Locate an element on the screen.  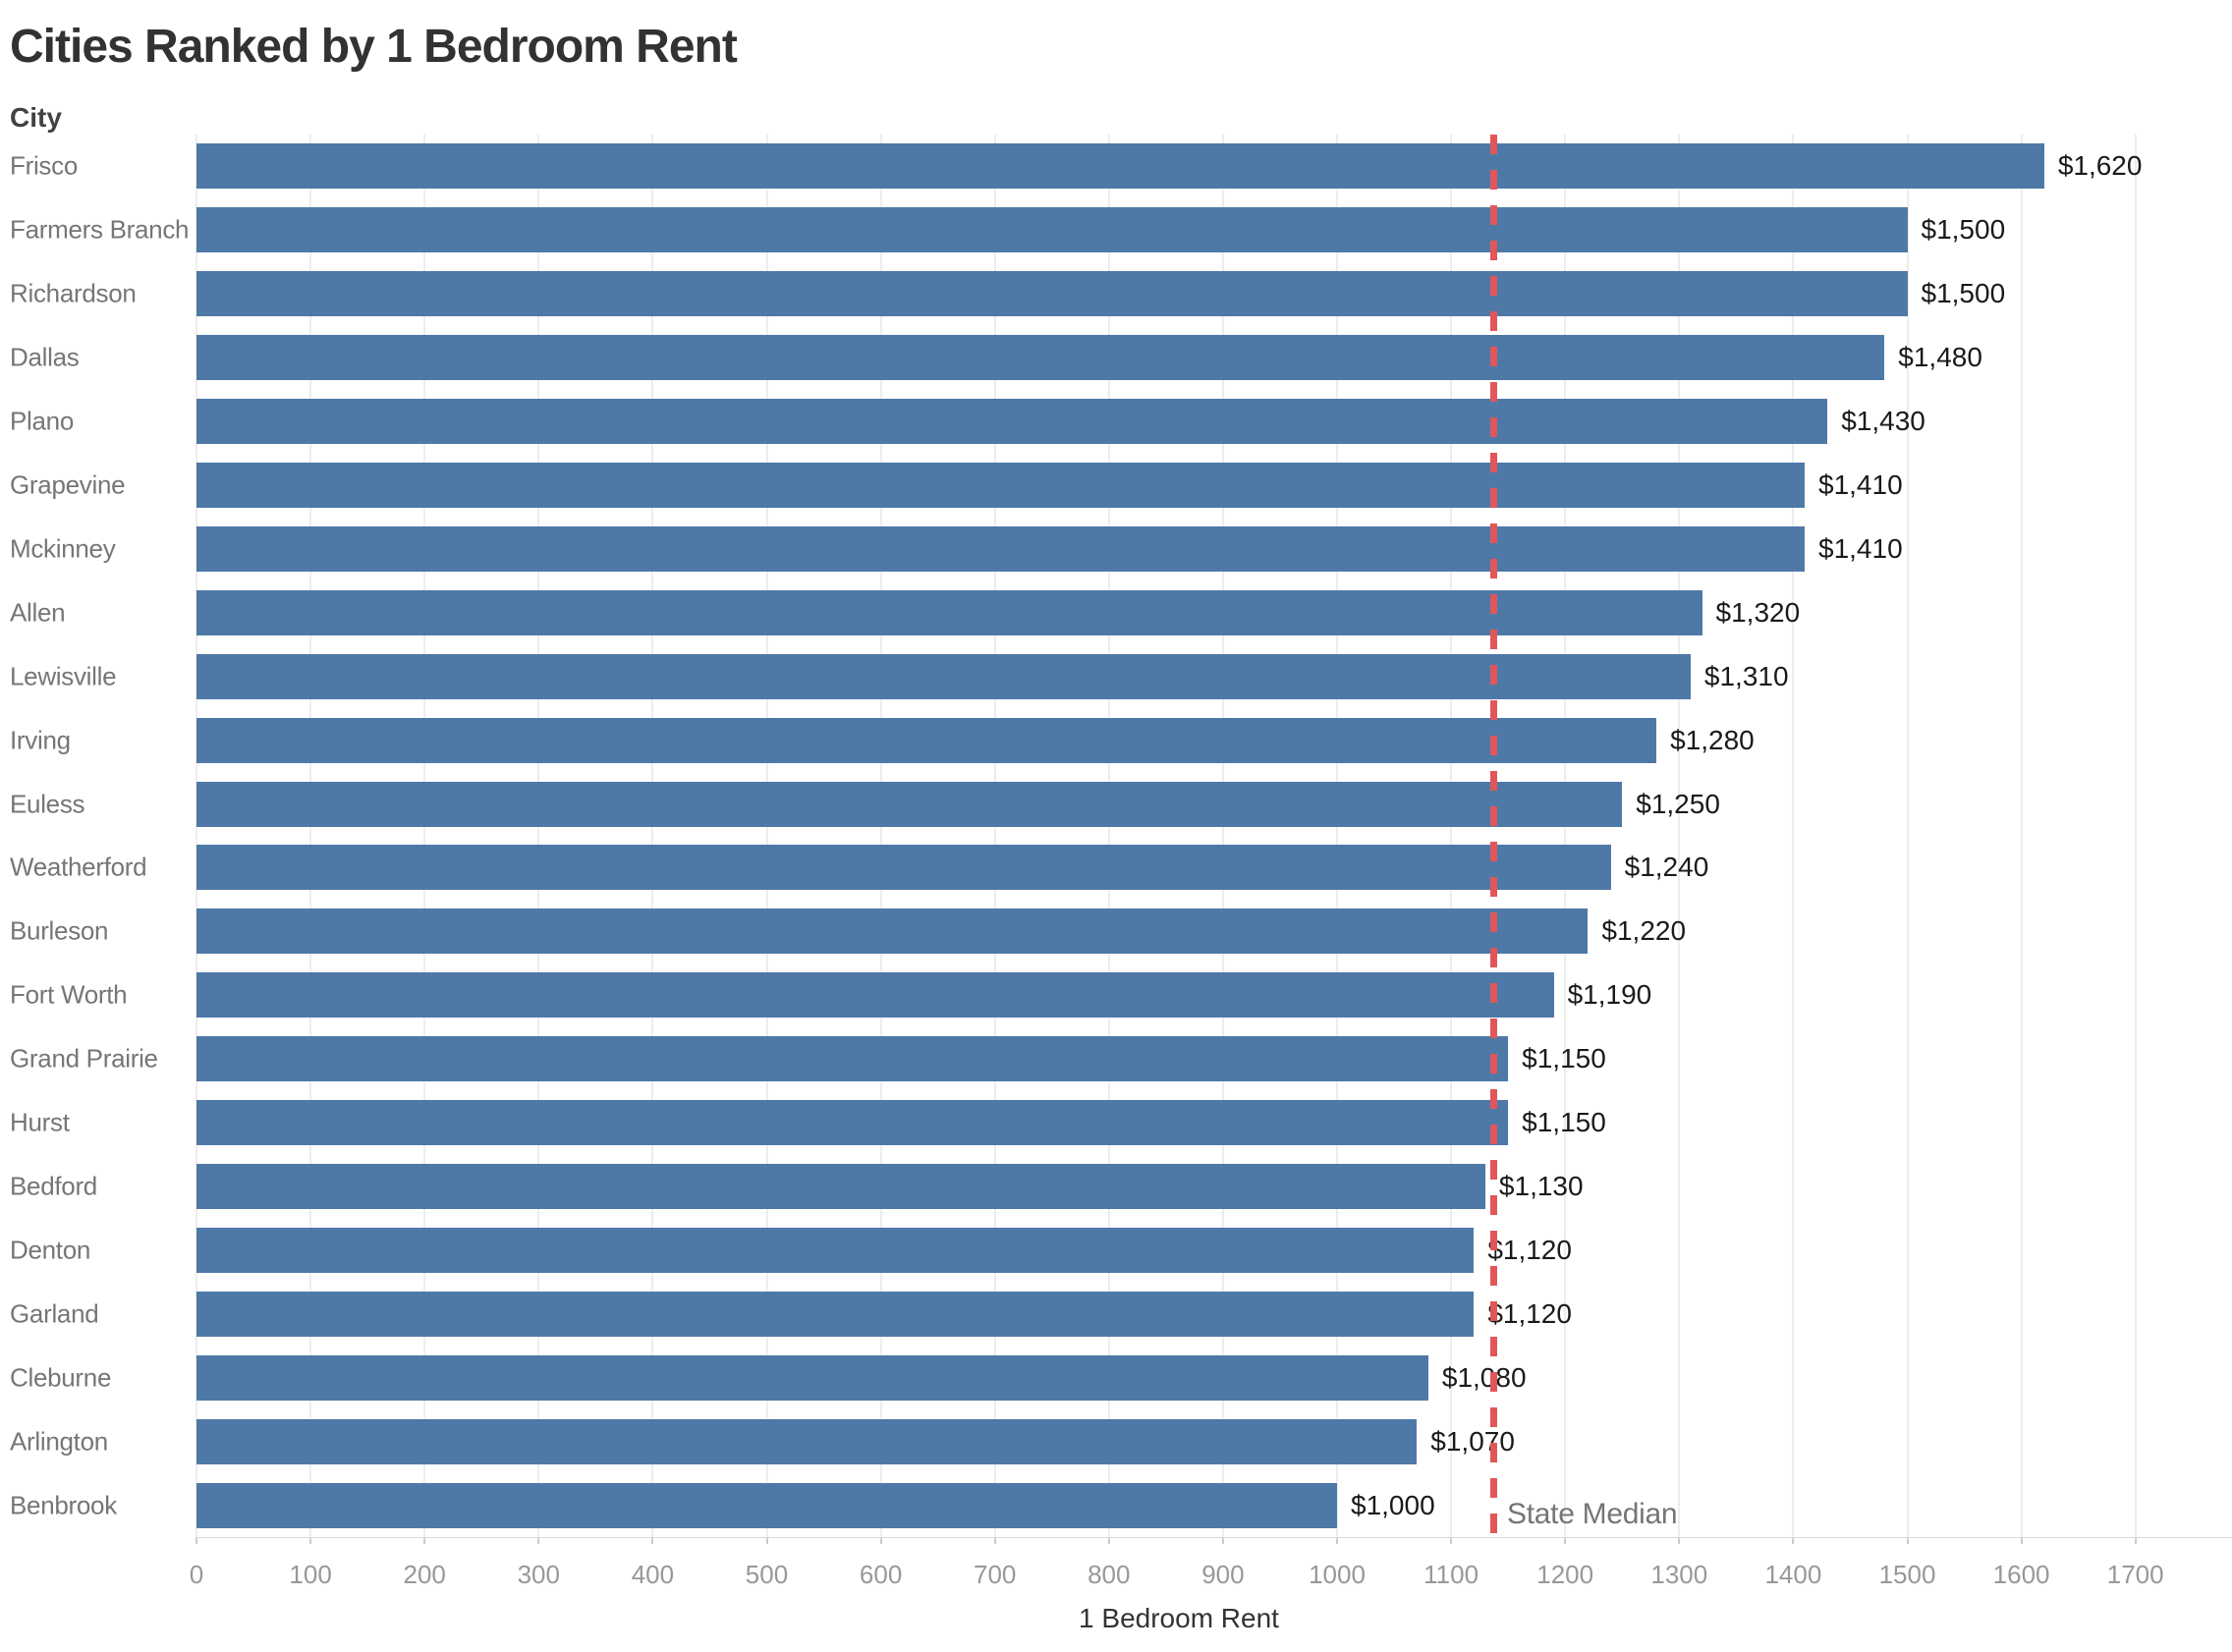
category-label: Arlington is located at coordinates (59, 1441).